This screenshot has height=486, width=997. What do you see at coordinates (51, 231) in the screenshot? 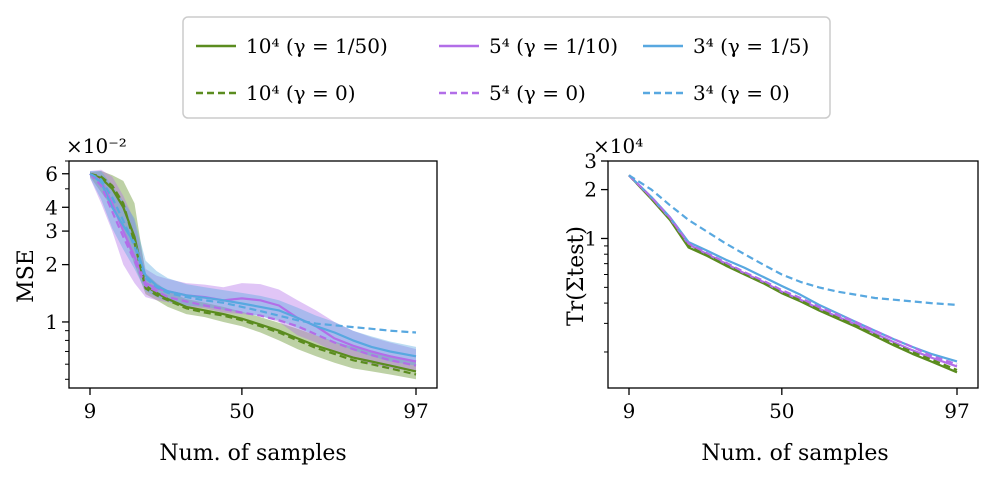
I see `mse-y-tick-label-2: 3` at bounding box center [51, 231].